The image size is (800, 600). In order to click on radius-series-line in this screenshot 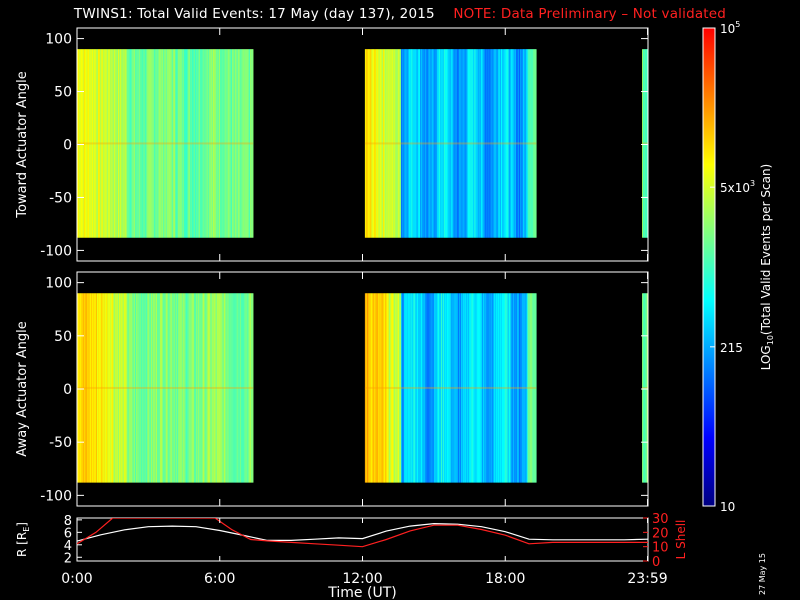, I will do `click(362, 532)`.